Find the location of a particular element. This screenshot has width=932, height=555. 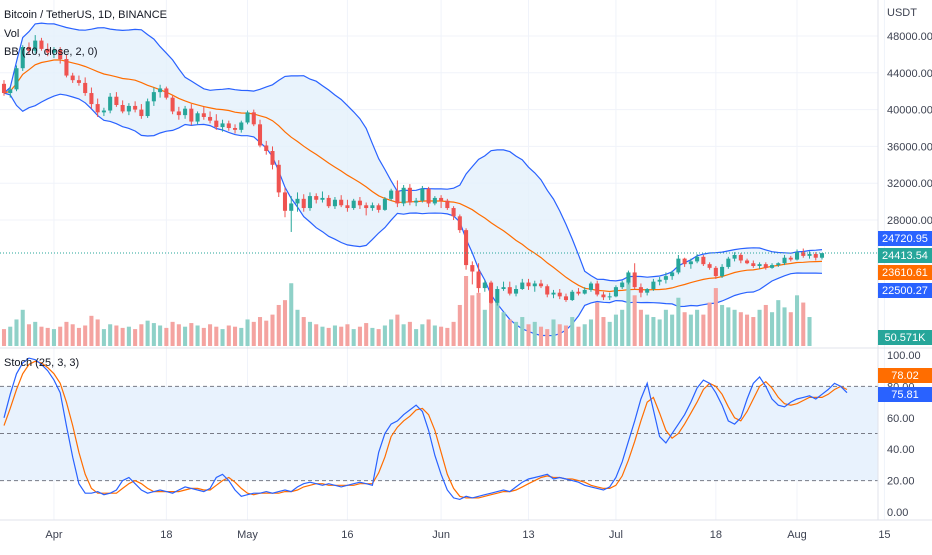

time-tick-label: 16 is located at coordinates (347, 535).